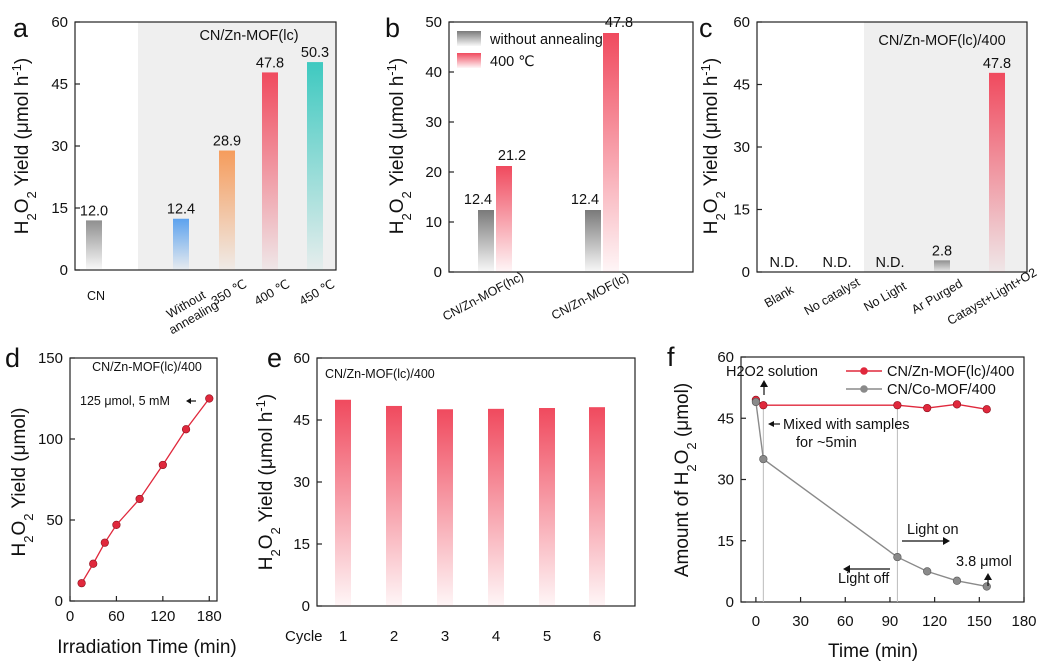  Describe the element at coordinates (70, 616) in the screenshot. I see `x-tick-label: 0` at that location.